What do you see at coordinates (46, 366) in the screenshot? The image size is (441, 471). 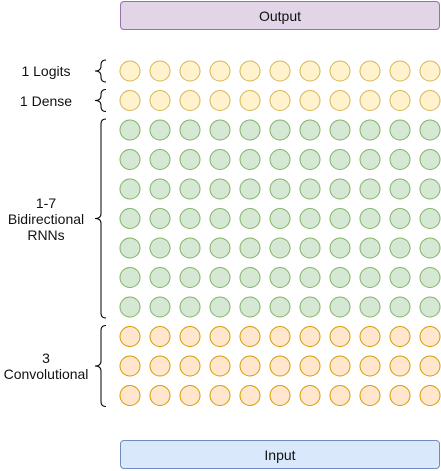 I see `conv-layer-label: 3 Convolutional` at bounding box center [46, 366].